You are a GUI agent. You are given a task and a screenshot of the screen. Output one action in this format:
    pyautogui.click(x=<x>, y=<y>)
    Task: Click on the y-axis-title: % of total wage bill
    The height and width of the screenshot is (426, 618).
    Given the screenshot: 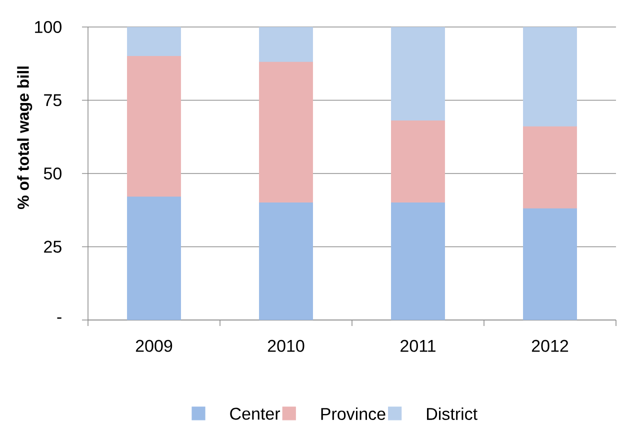 What is the action you would take?
    pyautogui.click(x=24, y=138)
    